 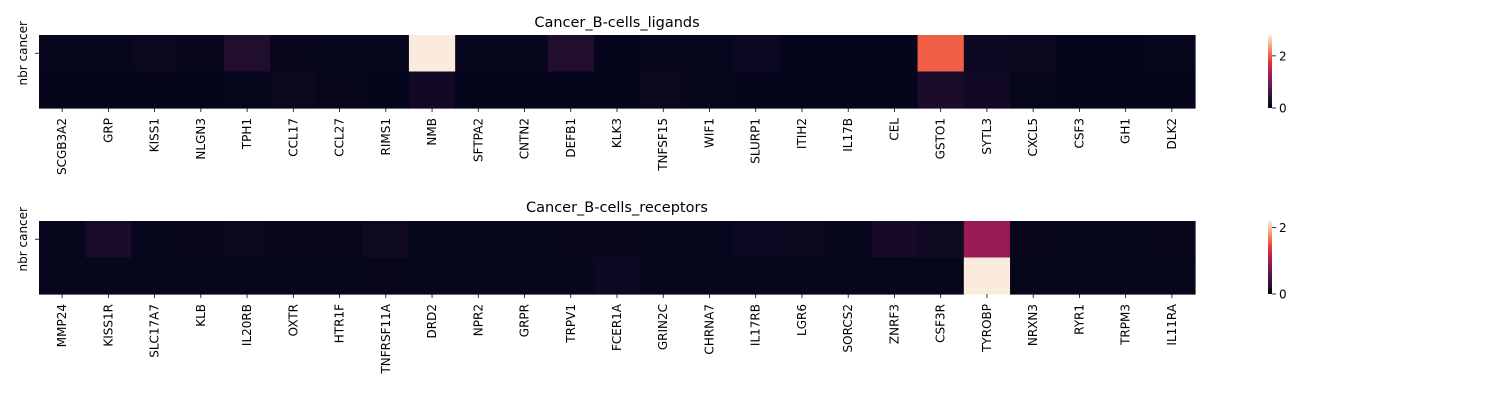 I want to click on x-tick-label: OXTR, so click(x=293, y=320).